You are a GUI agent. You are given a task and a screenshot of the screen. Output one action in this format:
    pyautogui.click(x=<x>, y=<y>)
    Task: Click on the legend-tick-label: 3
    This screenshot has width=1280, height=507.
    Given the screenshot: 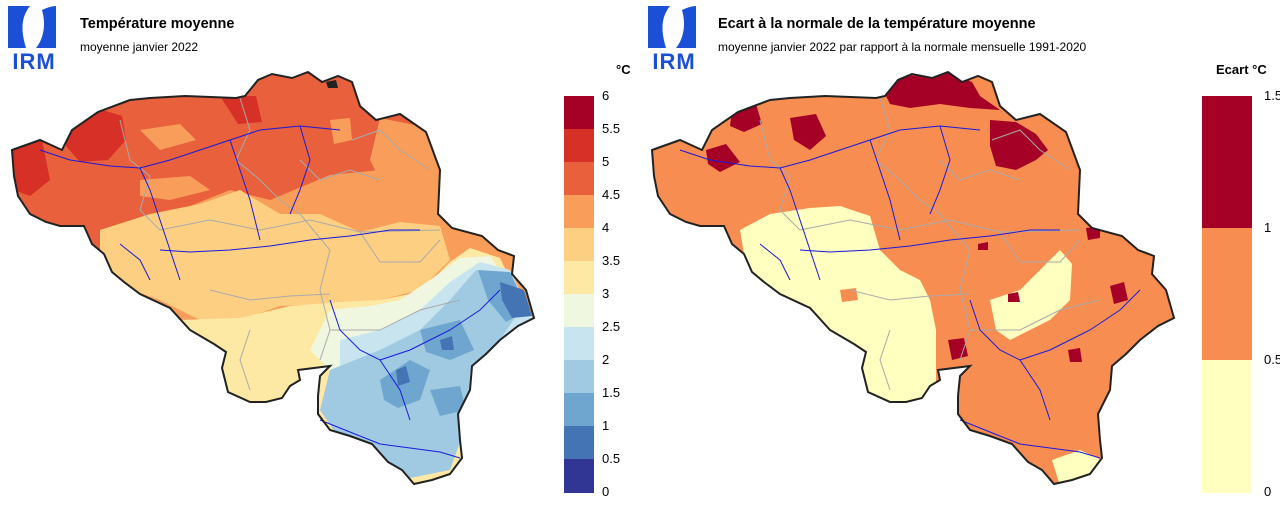 What is the action you would take?
    pyautogui.click(x=606, y=293)
    